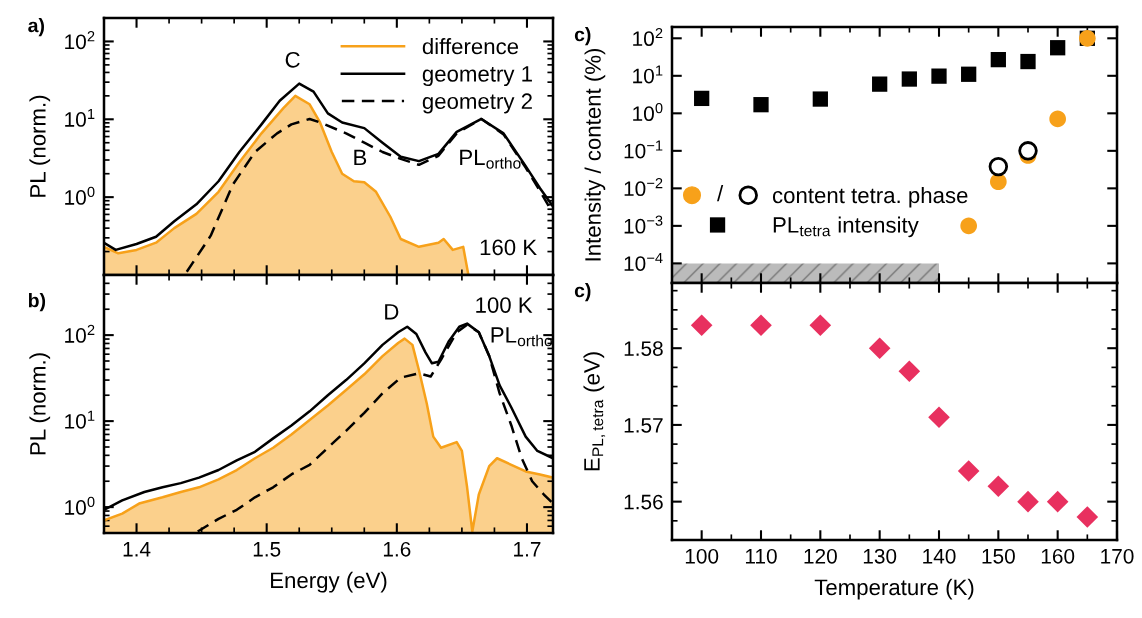 This screenshot has width=1142, height=618. I want to click on y-axis-title: Intensity / content (%), so click(595, 154).